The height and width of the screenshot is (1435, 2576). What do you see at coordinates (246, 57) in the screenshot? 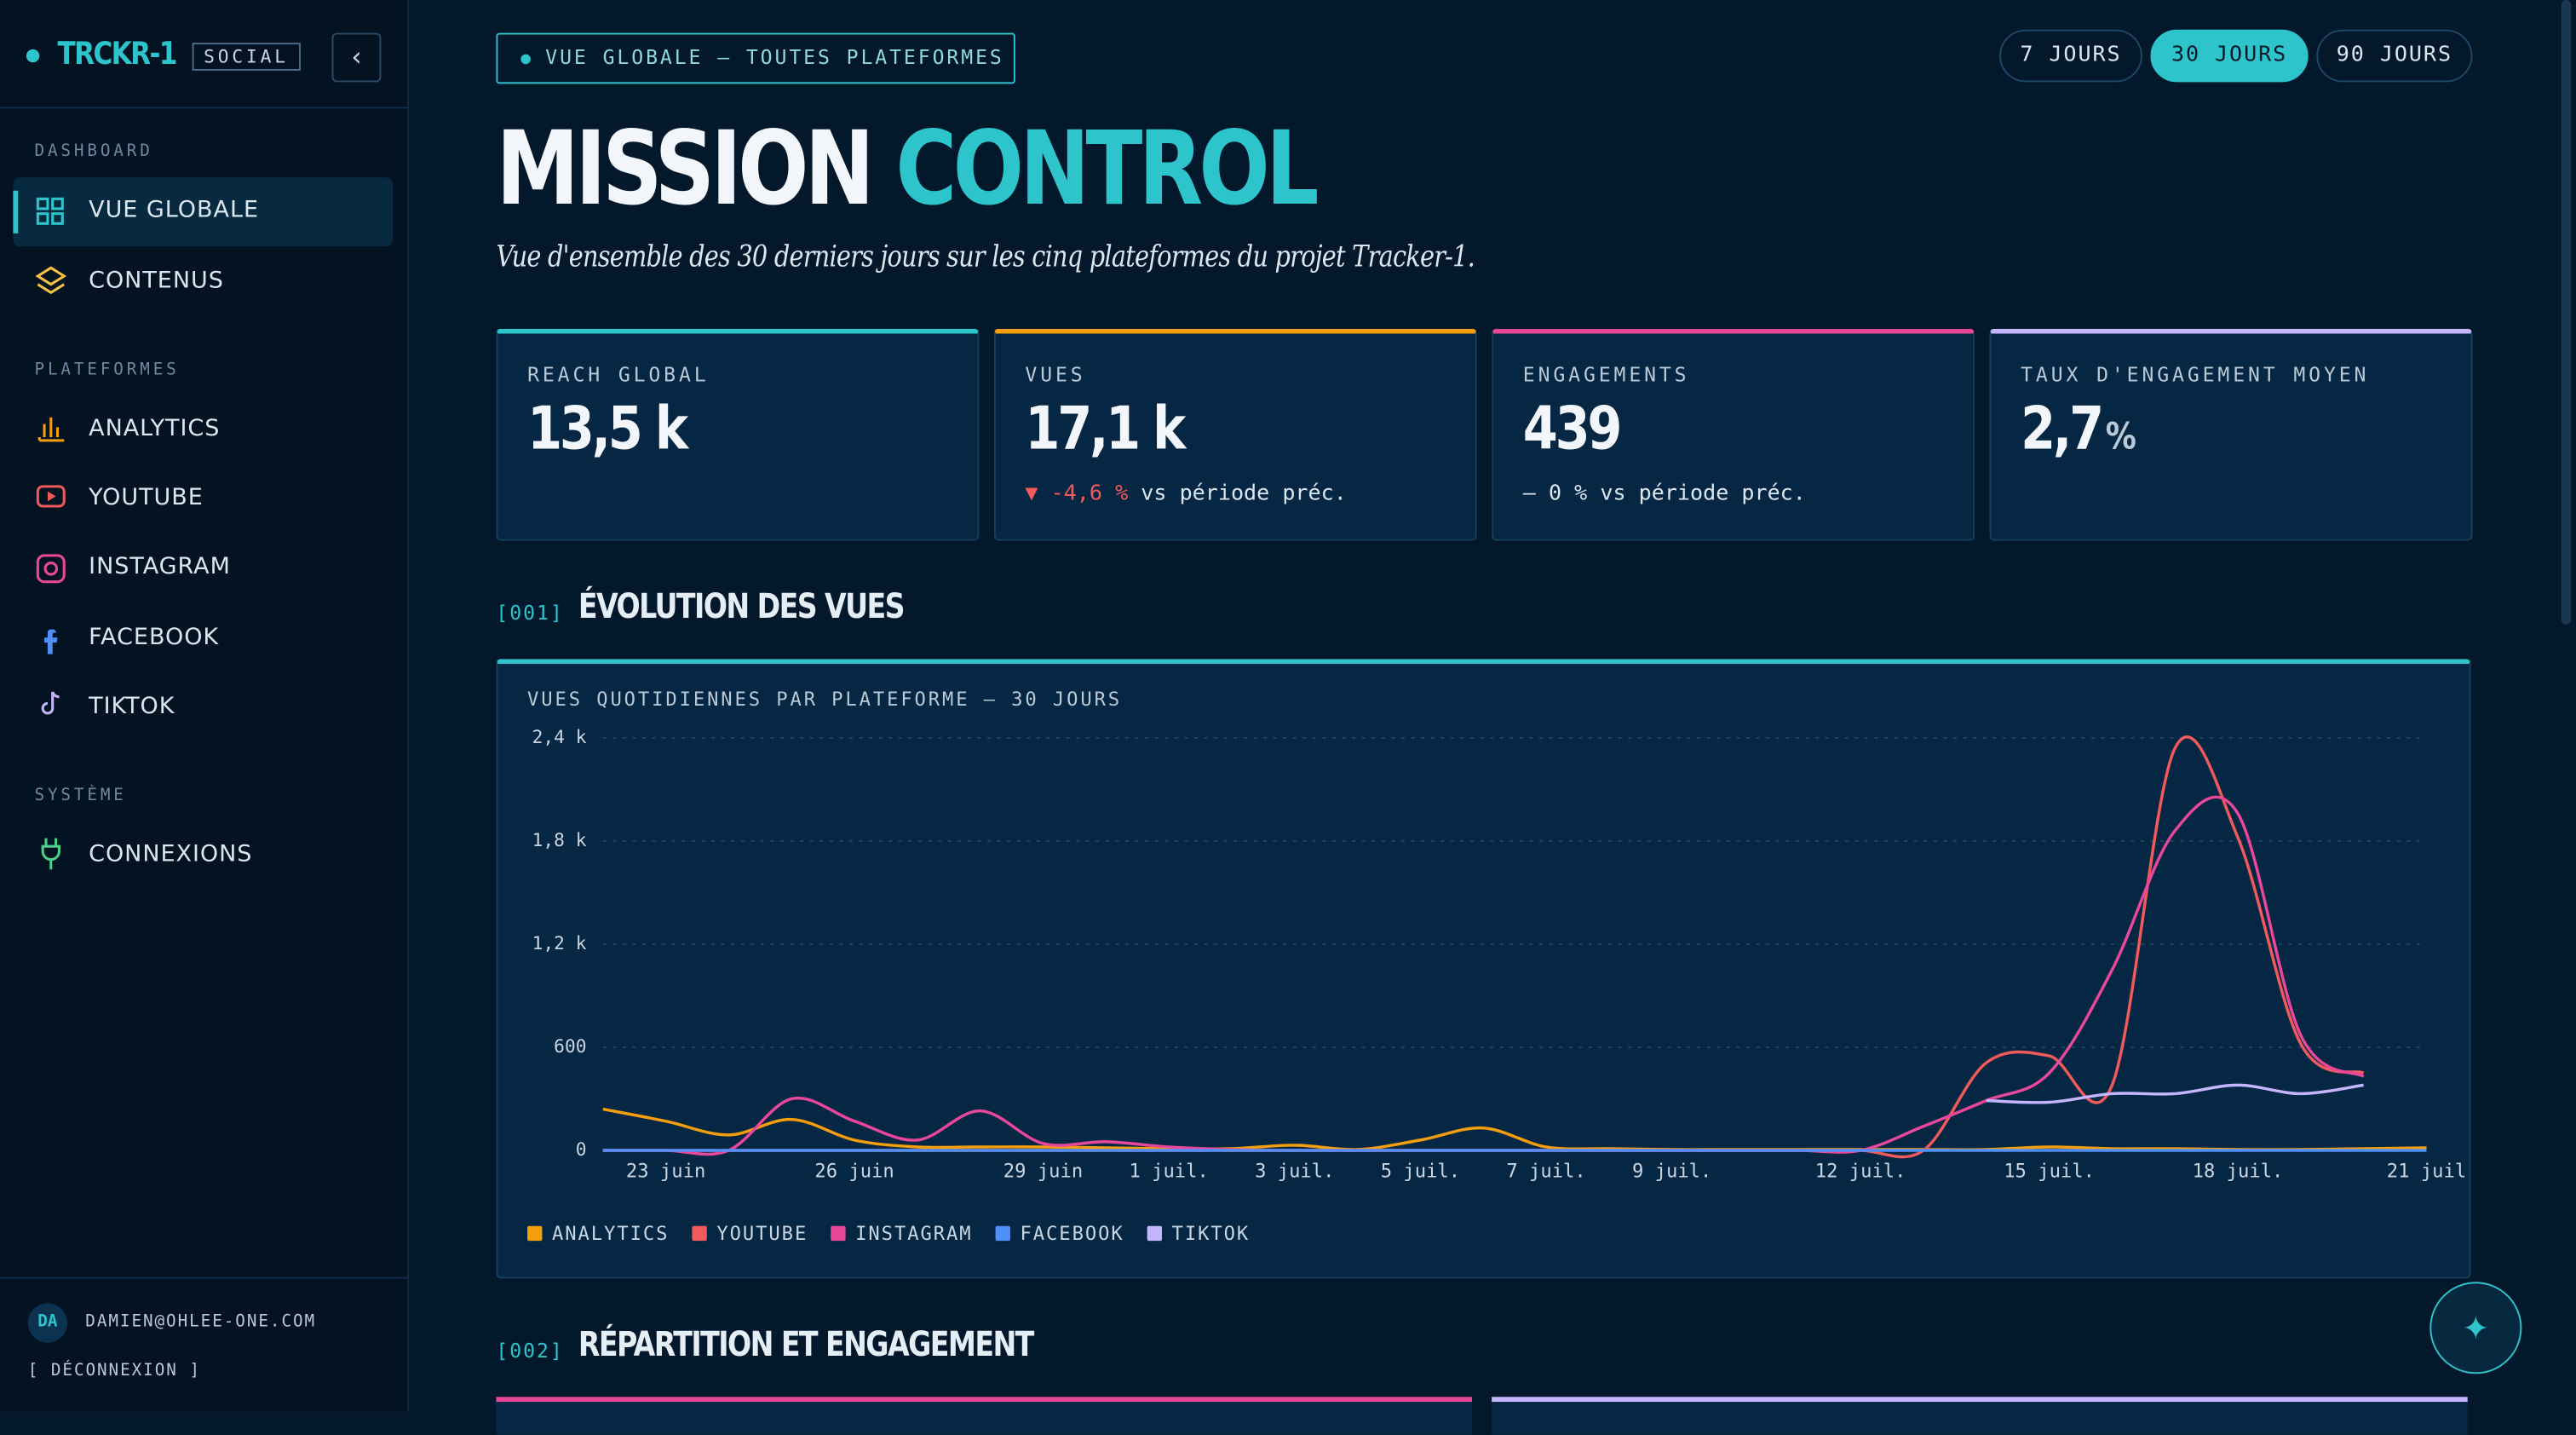
I see `badge: SOCIAL` at bounding box center [246, 57].